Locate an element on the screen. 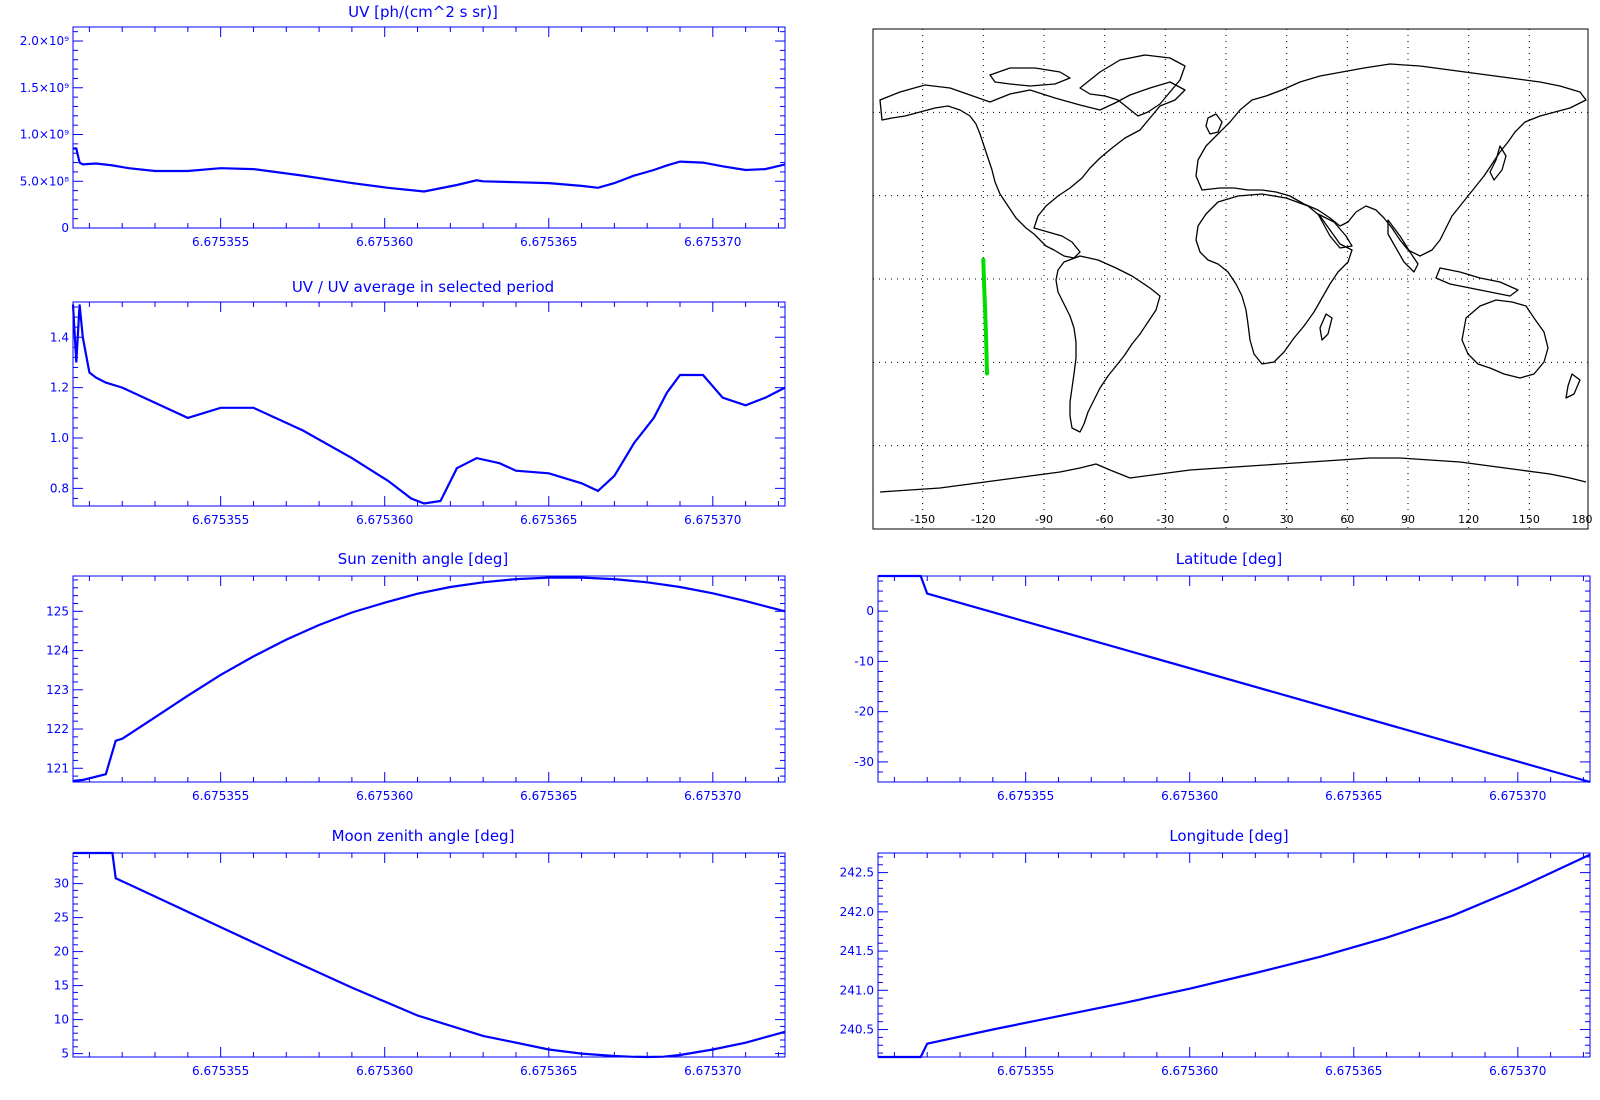  y-tick-label: 15 is located at coordinates (61, 986).